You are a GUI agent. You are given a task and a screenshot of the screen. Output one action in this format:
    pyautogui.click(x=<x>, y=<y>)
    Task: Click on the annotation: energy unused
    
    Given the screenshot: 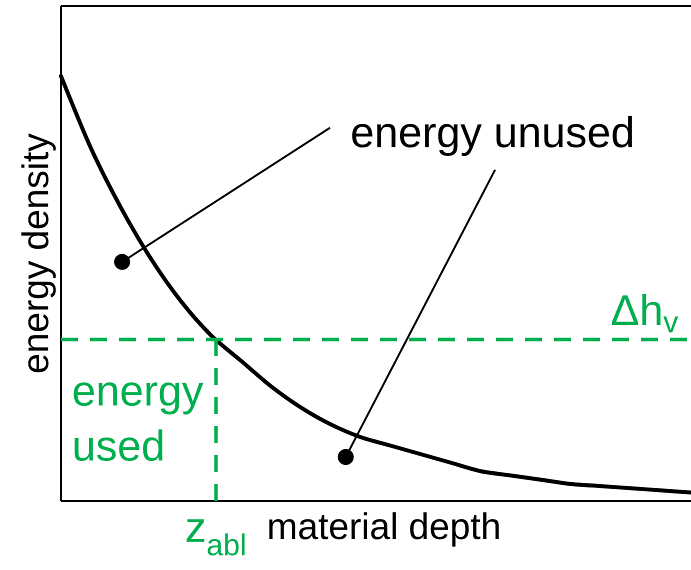 What is the action you would take?
    pyautogui.click(x=492, y=136)
    